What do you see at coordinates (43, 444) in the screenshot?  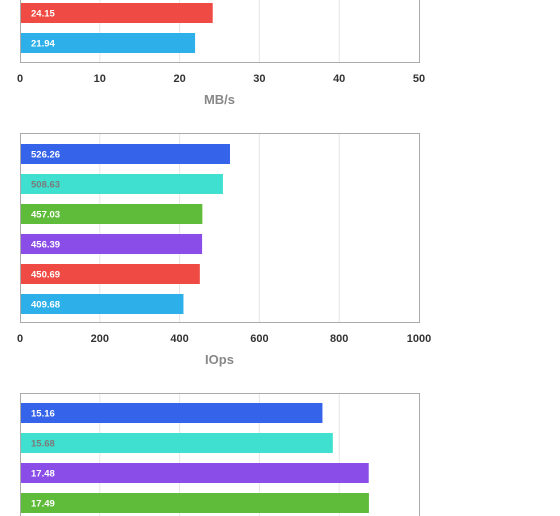 I see `bar-value-label: 15.68` at bounding box center [43, 444].